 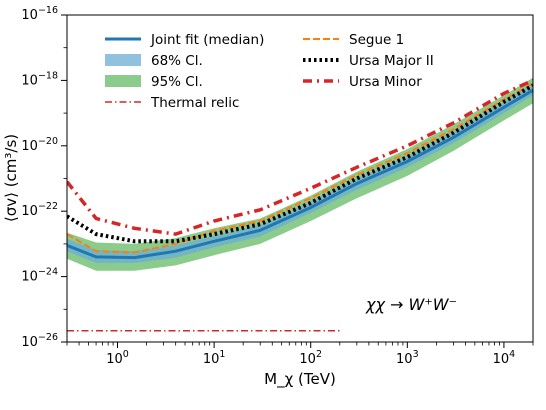 What do you see at coordinates (39, 341) in the screenshot?
I see `y-tick-label: 10−26` at bounding box center [39, 341].